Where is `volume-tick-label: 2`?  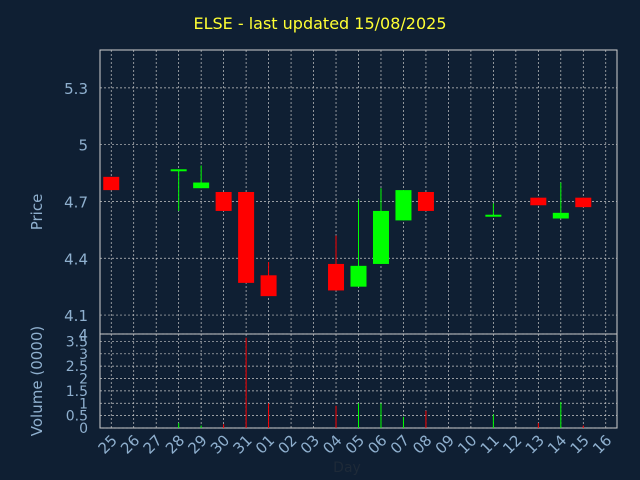 volume-tick-label: 2 is located at coordinates (83, 380).